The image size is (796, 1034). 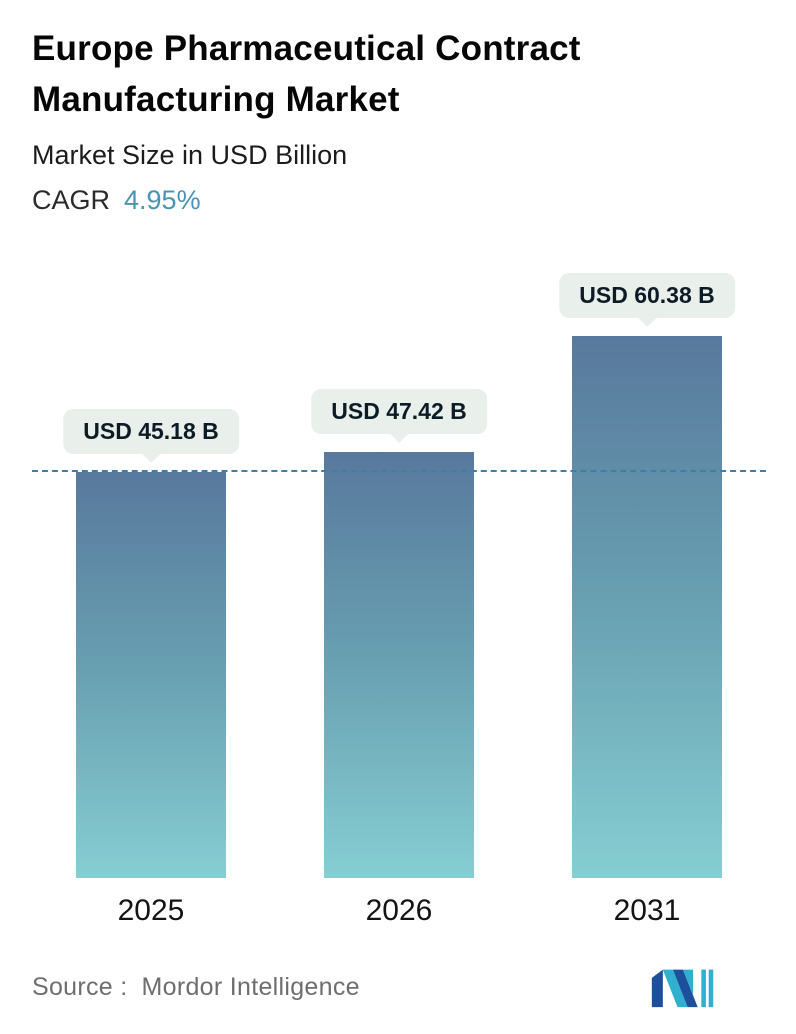 I want to click on source-label: Source :, so click(x=80, y=986).